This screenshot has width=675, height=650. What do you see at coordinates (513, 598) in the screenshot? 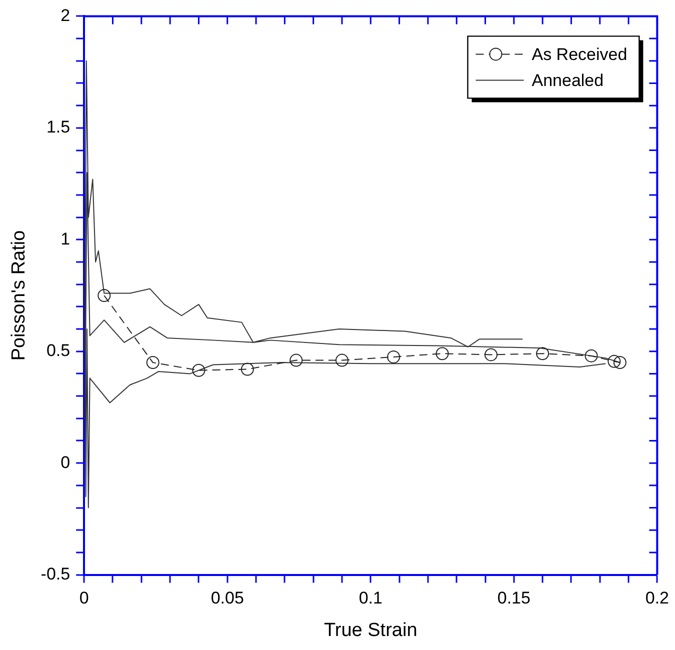
I see `x-tick-label: 0.15` at bounding box center [513, 598].